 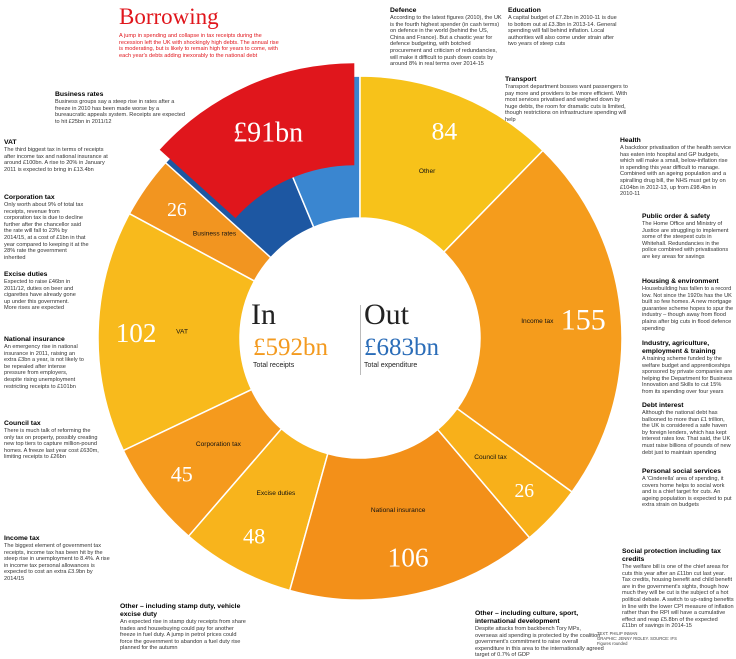 What do you see at coordinates (407, 557) in the screenshot?
I see `value-label-in-3: 106` at bounding box center [407, 557].